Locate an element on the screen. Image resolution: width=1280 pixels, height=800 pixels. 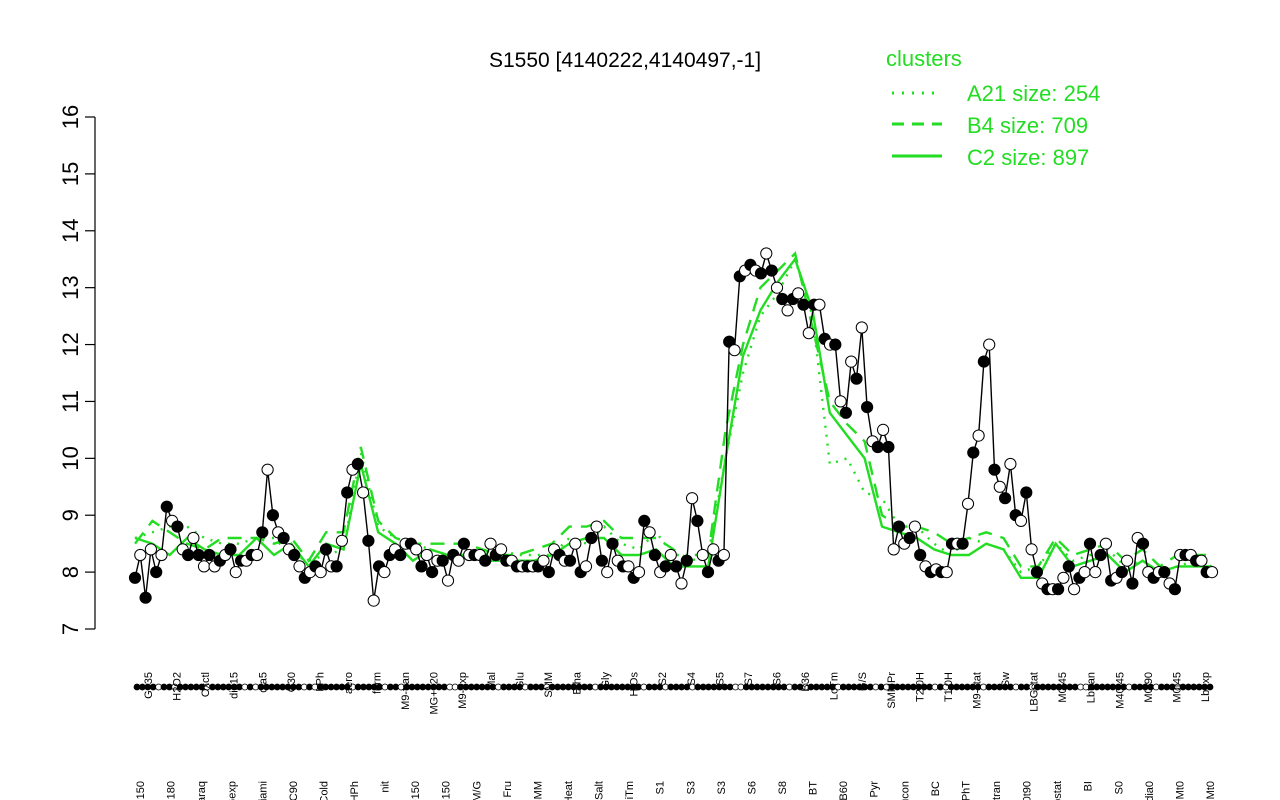
x-tick-label-top: M0t90 is located at coordinates (1149, 687).